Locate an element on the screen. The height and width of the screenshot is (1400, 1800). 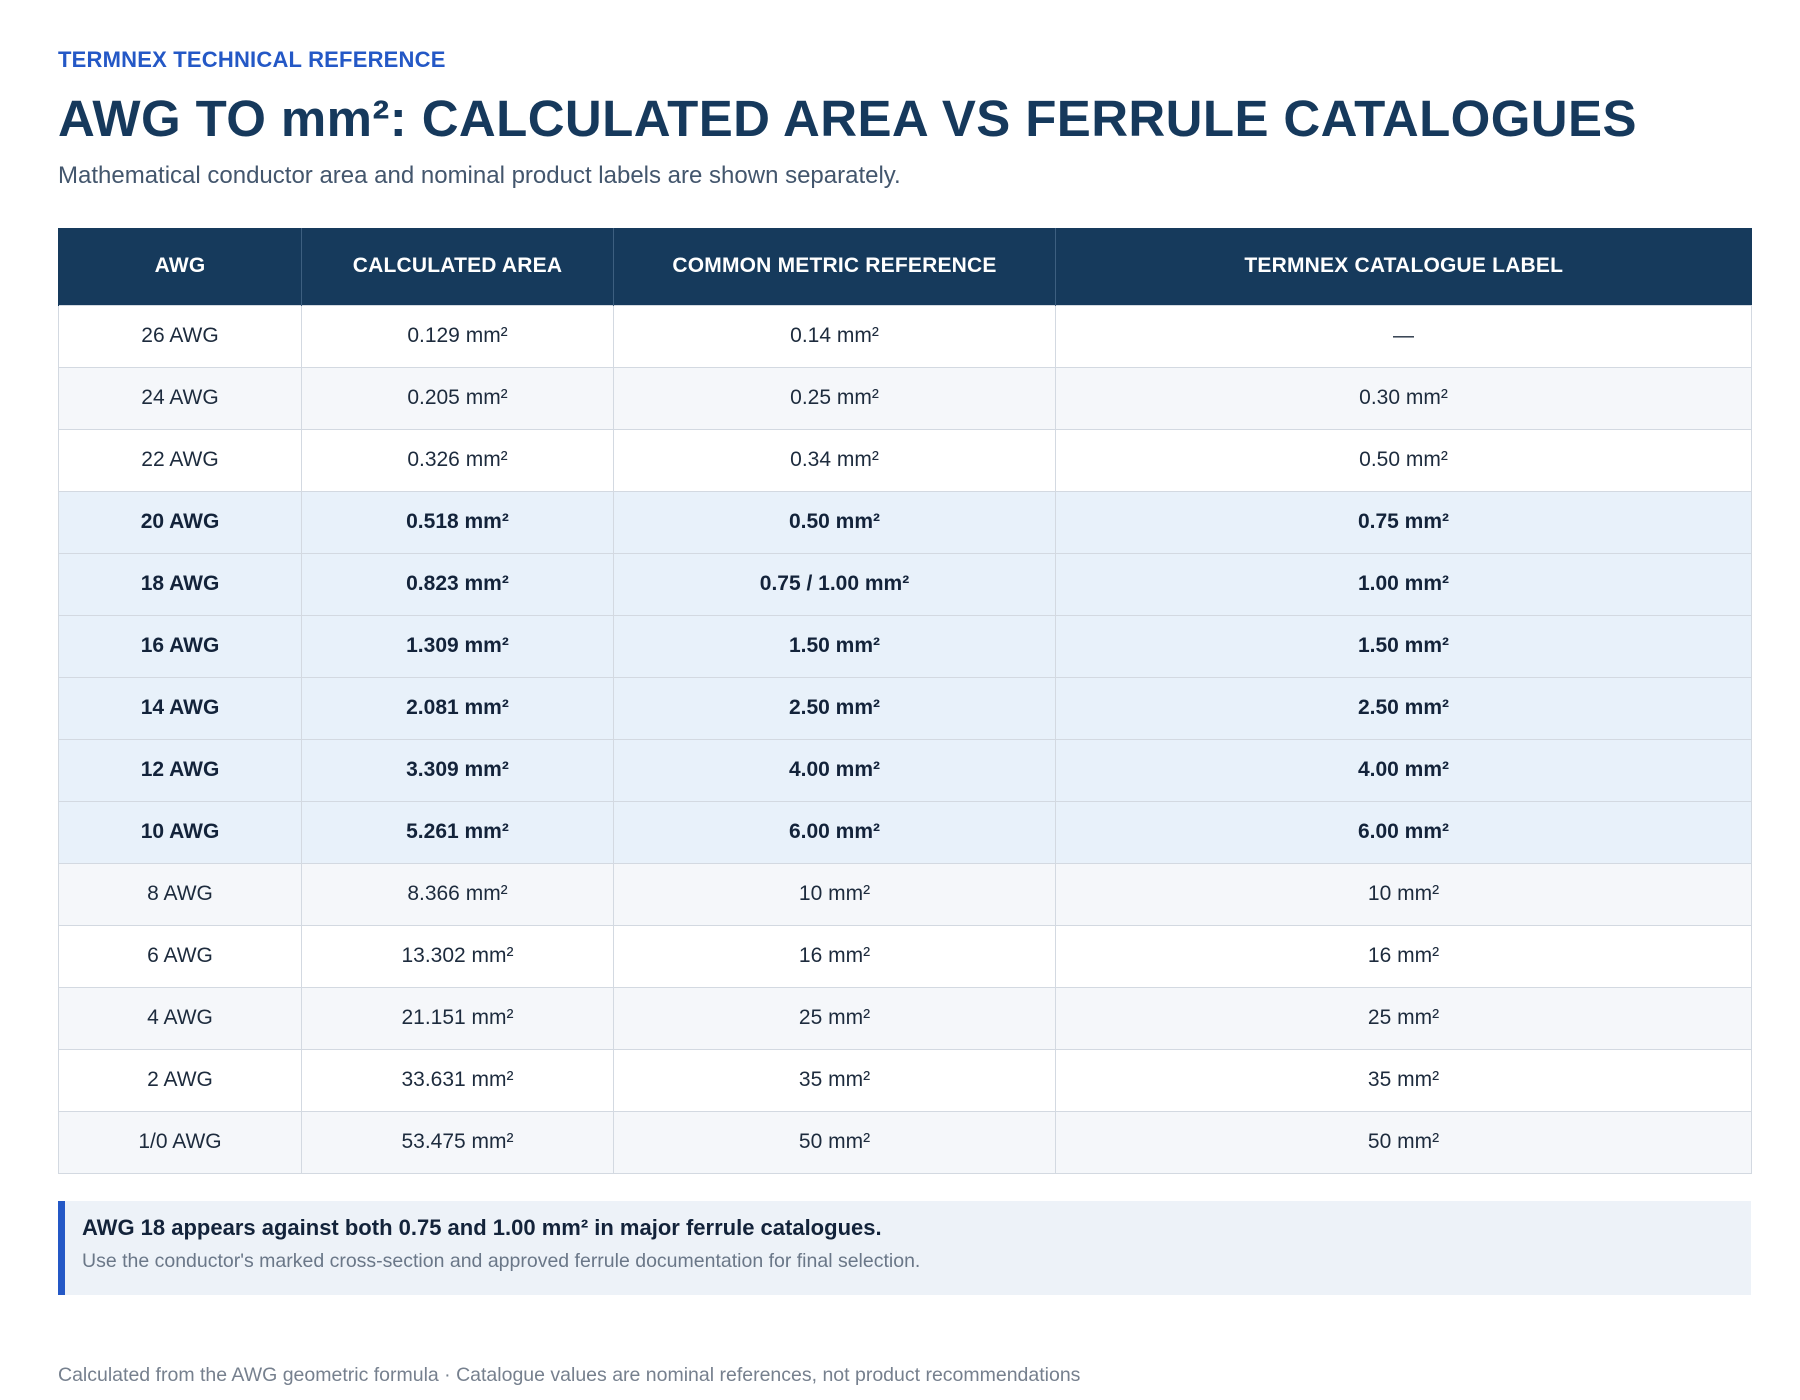
cell-calculated-area: 53.475 mm² is located at coordinates (457, 1142).